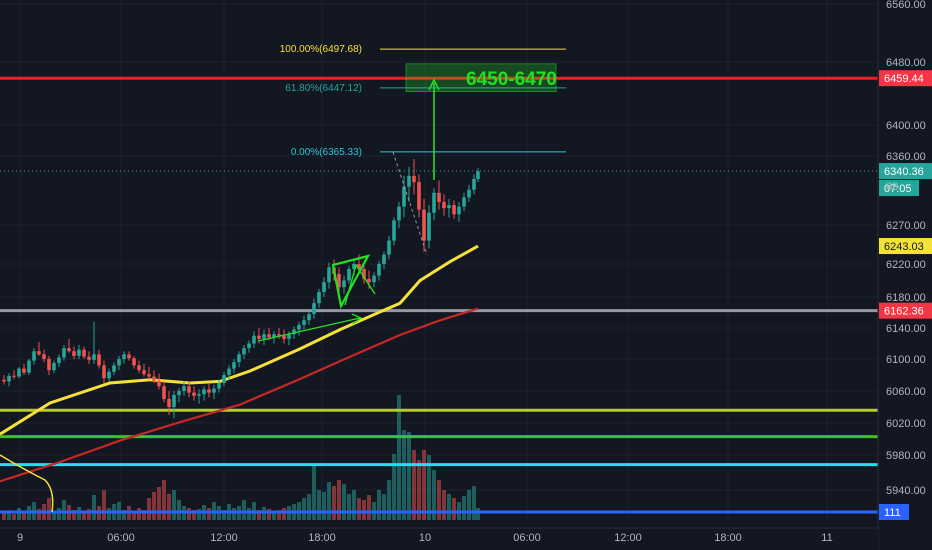 Image resolution: width=932 pixels, height=550 pixels. Describe the element at coordinates (904, 79) in the screenshot. I see `red_level-badge-text: 6459.44` at that location.